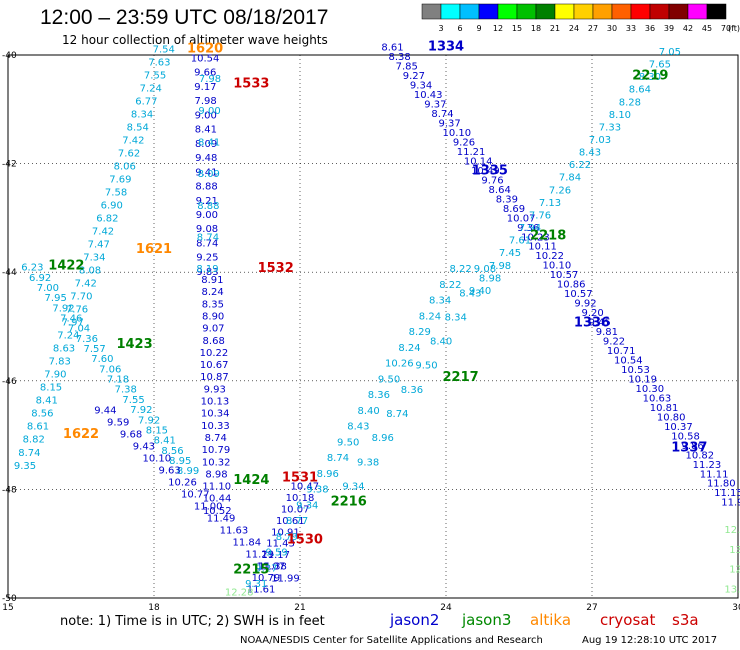  Describe the element at coordinates (133, 140) in the screenshot. I see `wave-height-value: 7.42` at that location.